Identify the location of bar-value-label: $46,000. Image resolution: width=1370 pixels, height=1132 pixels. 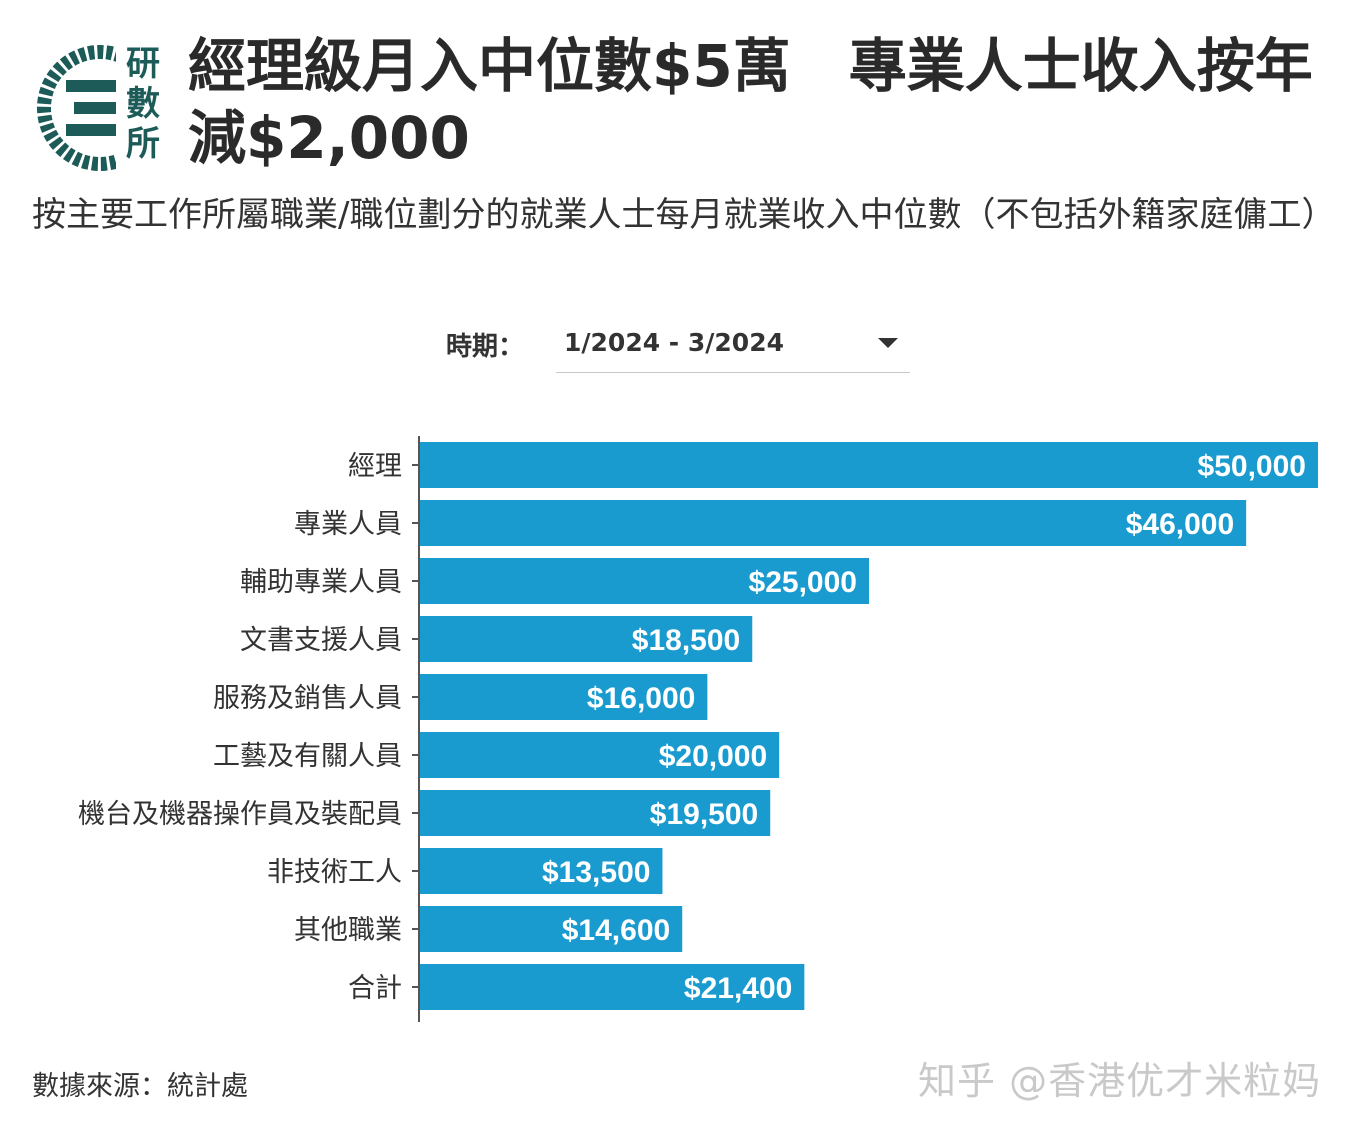
(1180, 524).